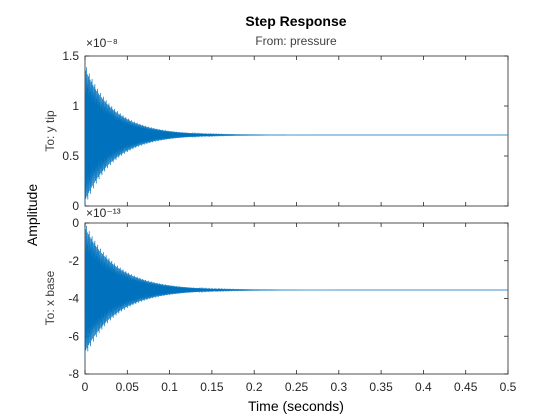 The width and height of the screenshot is (560, 420). Describe the element at coordinates (85, 387) in the screenshot. I see `x-tick-label: 0` at that location.